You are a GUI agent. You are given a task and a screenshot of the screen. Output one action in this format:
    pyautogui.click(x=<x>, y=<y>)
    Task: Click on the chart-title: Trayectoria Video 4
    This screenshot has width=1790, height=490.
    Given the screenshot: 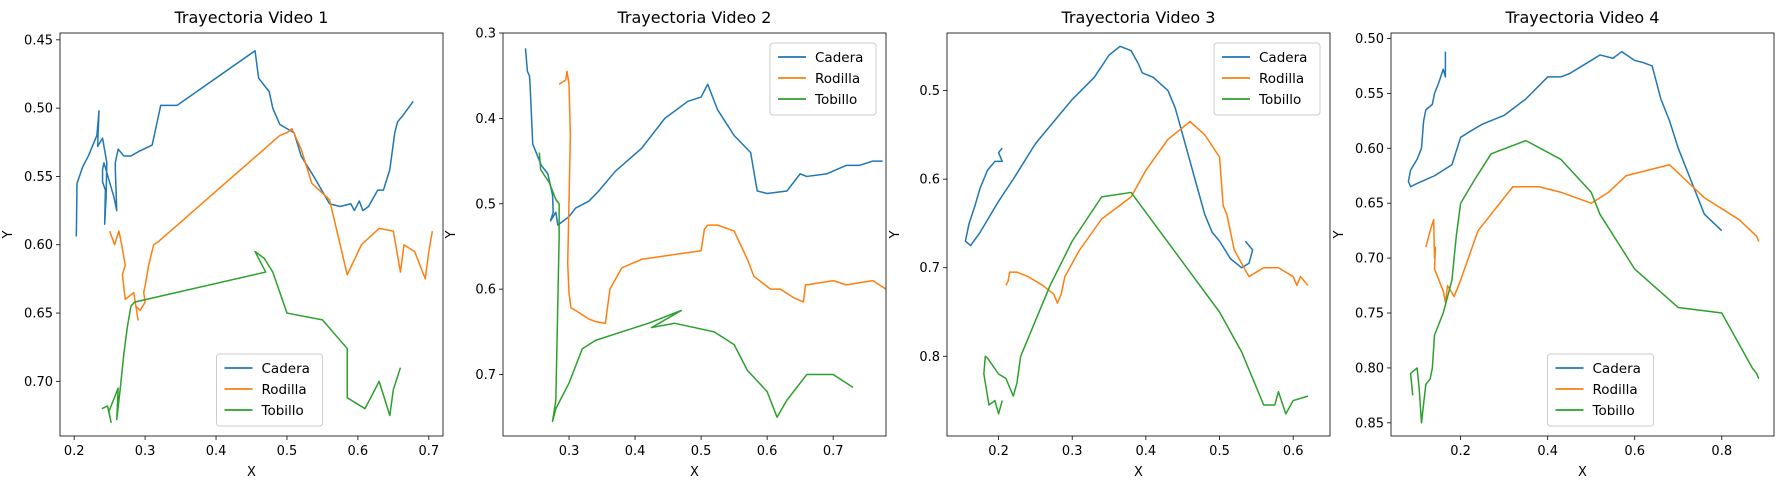 What is the action you would take?
    pyautogui.click(x=1582, y=17)
    